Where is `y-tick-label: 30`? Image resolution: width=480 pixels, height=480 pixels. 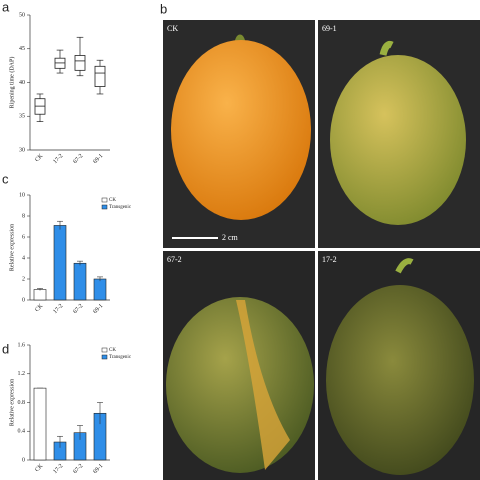
y-tick-label: 30 is located at coordinates (22, 150).